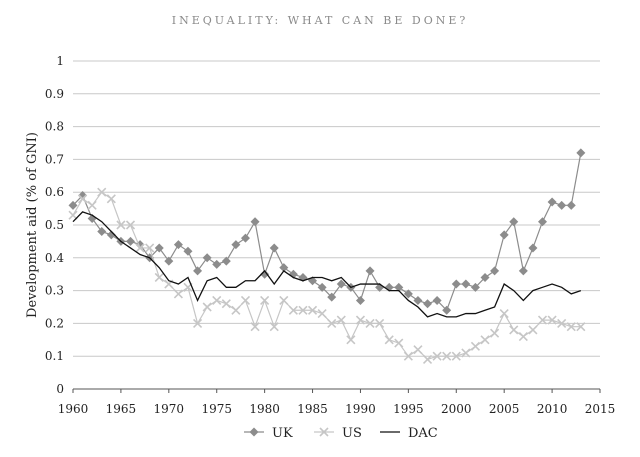 The height and width of the screenshot is (457, 640). I want to click on running-title: INEQUALITY: WHAT CAN BE DONE?, so click(320, 20).